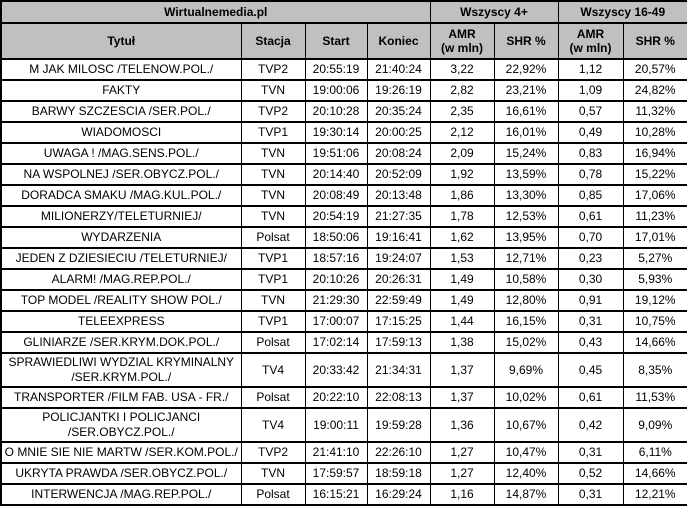 Image resolution: width=687 pixels, height=506 pixels. What do you see at coordinates (526, 321) in the screenshot?
I see `shr-4plus-cell: 16,15%` at bounding box center [526, 321].